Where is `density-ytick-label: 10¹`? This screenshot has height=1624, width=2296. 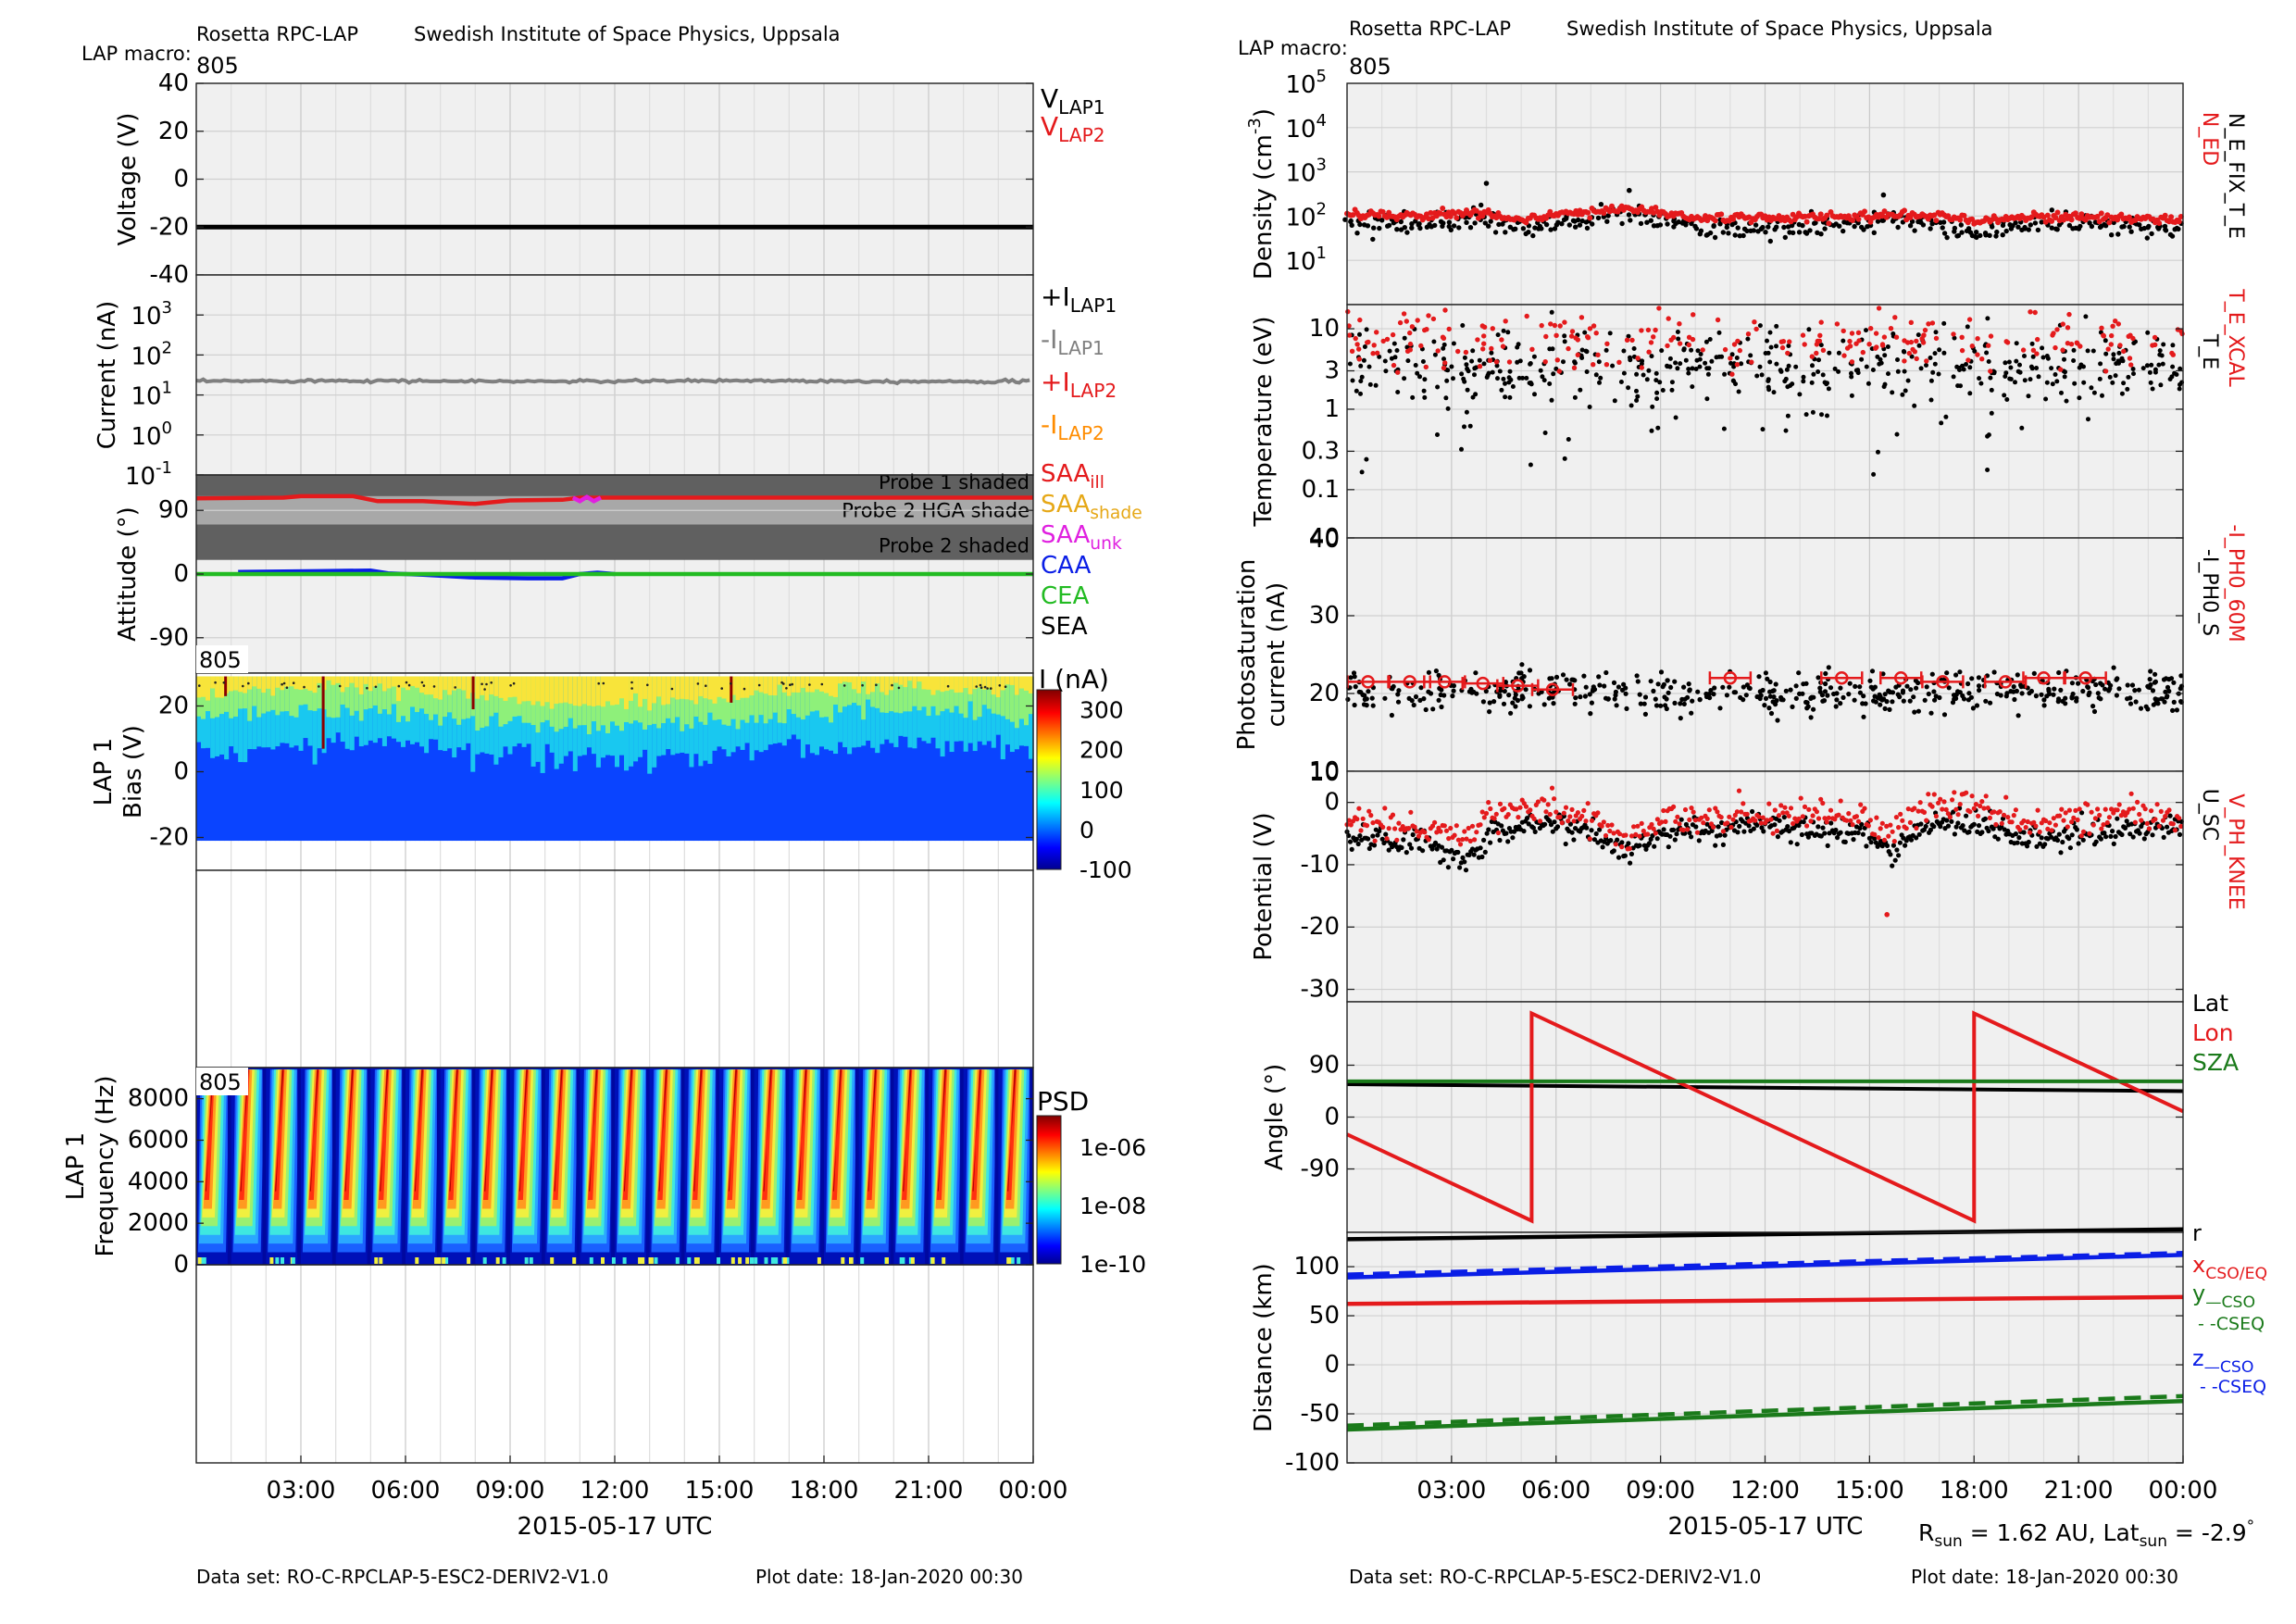
density-ytick-label: 10¹ is located at coordinates (1306, 260).